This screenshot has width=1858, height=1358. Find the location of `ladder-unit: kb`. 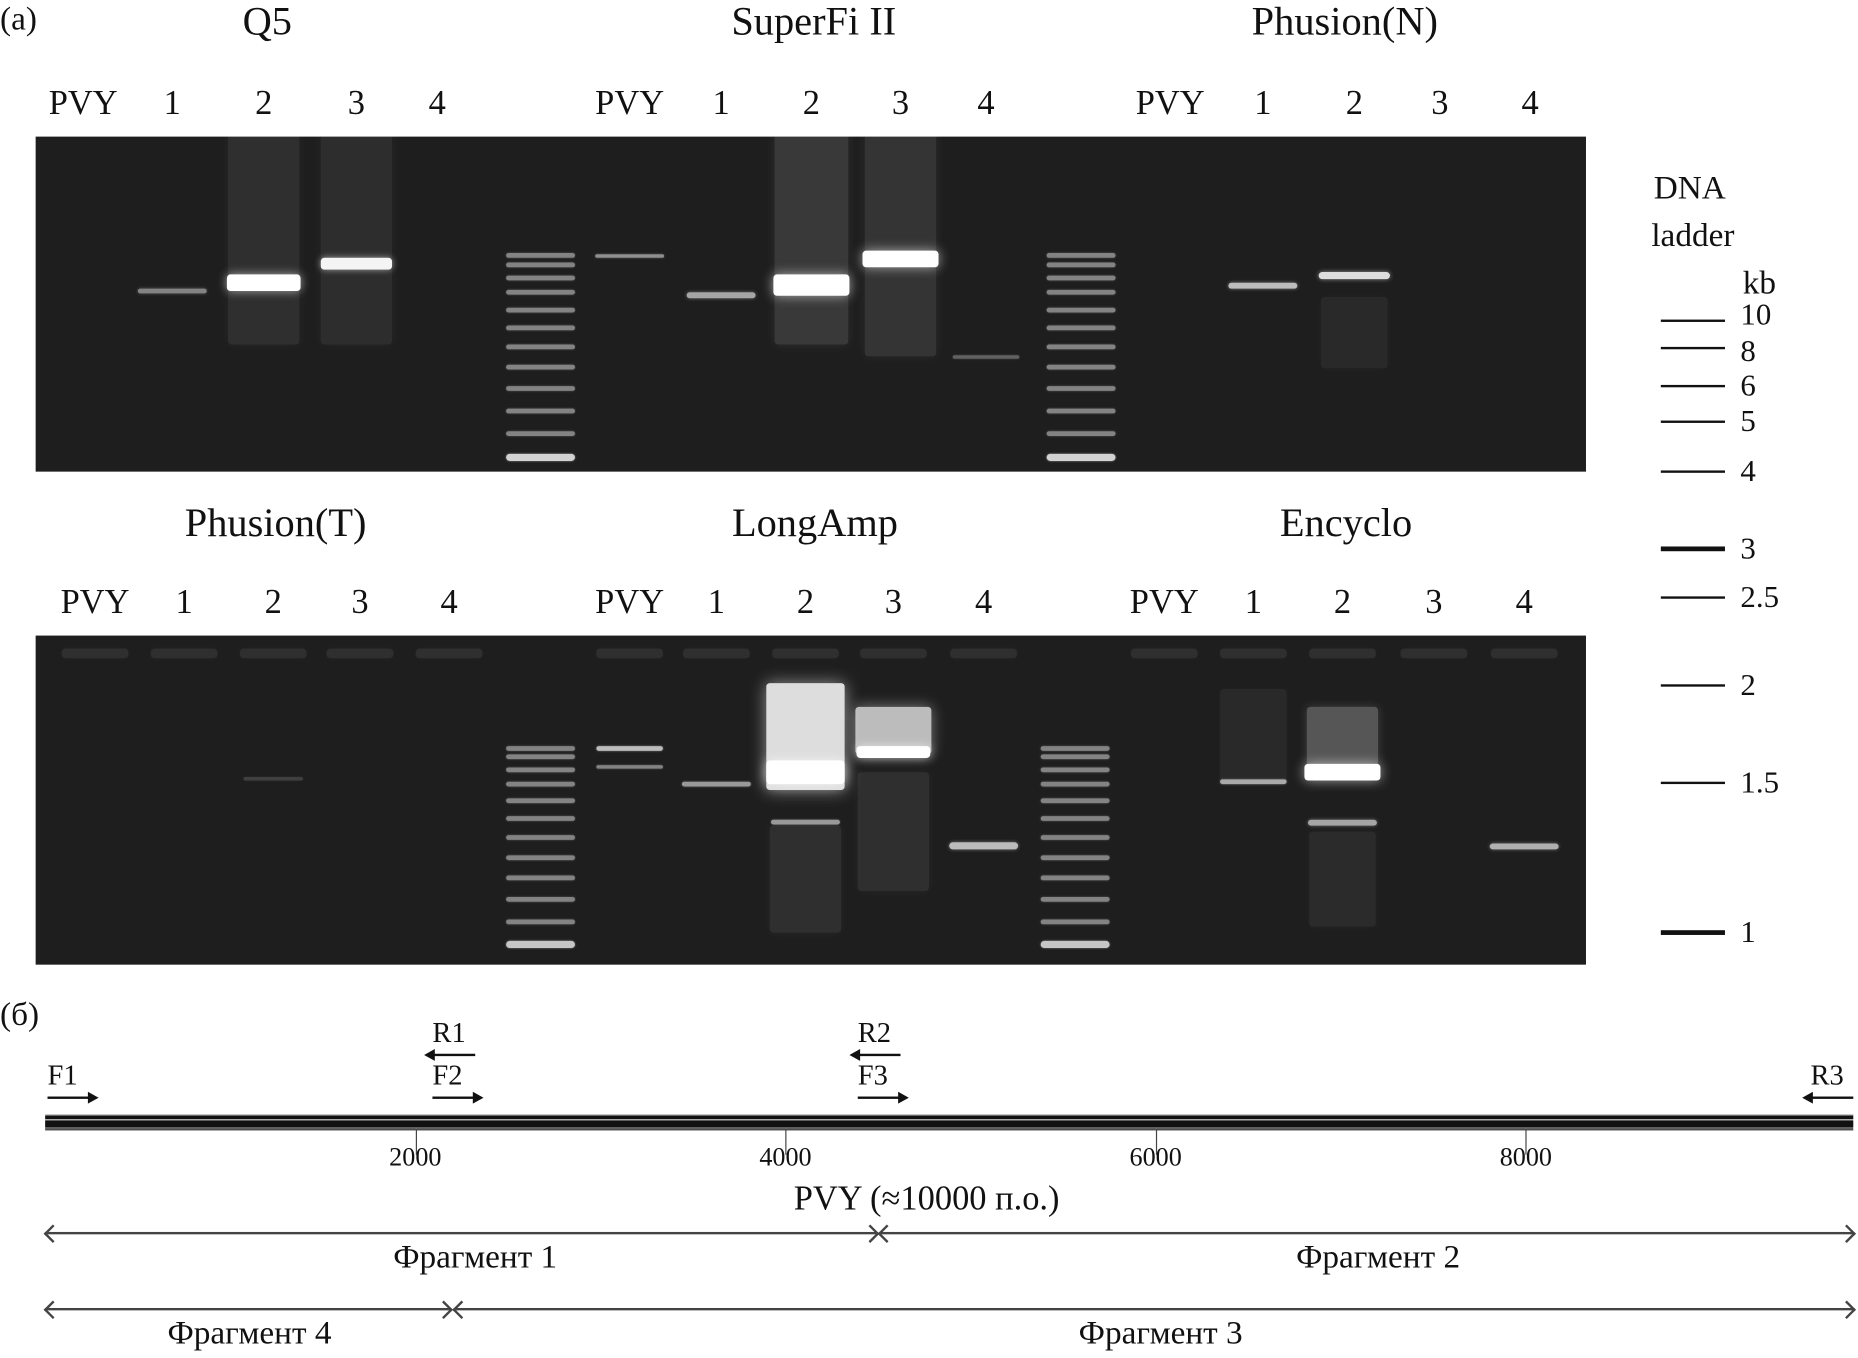

ladder-unit: kb is located at coordinates (1759, 283).